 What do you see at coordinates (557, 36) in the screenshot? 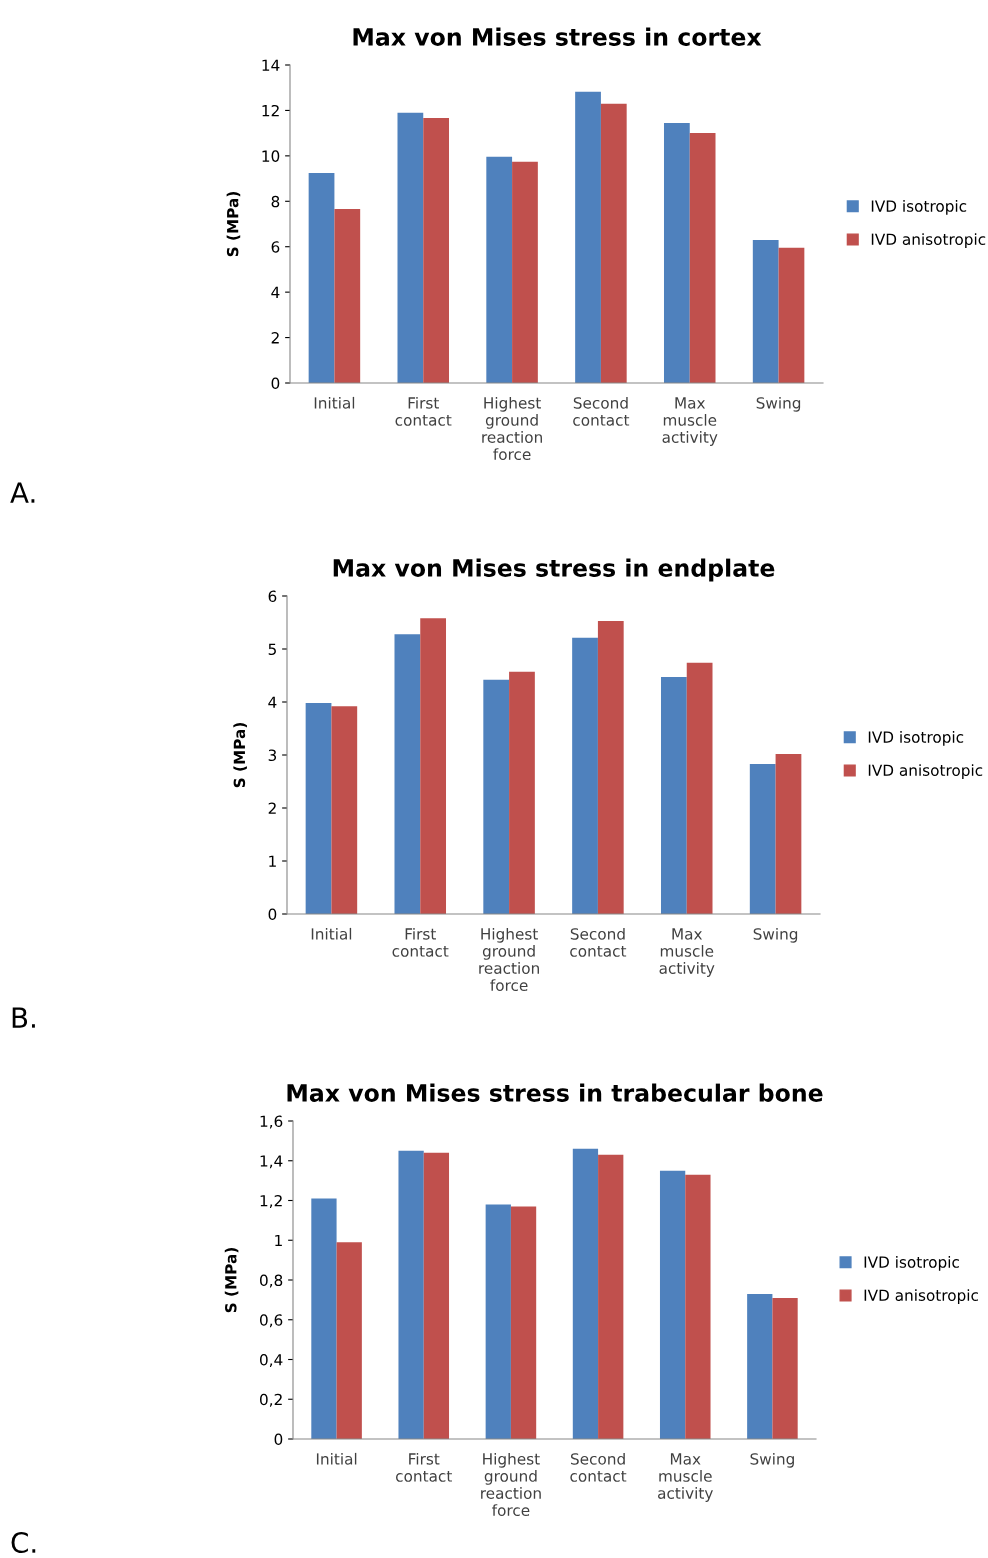
I see `chart-title: Max von Mises stress in cortex` at bounding box center [557, 36].